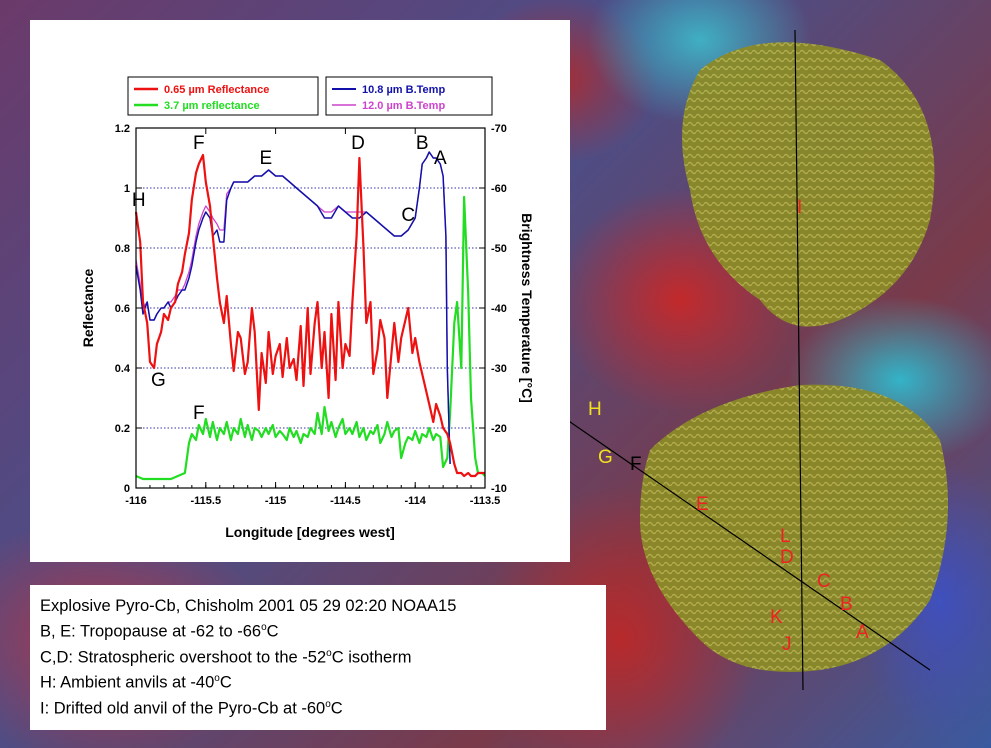 The width and height of the screenshot is (991, 748). What do you see at coordinates (499, 309) in the screenshot?
I see `y2-tick-label-3: -40` at bounding box center [499, 309].